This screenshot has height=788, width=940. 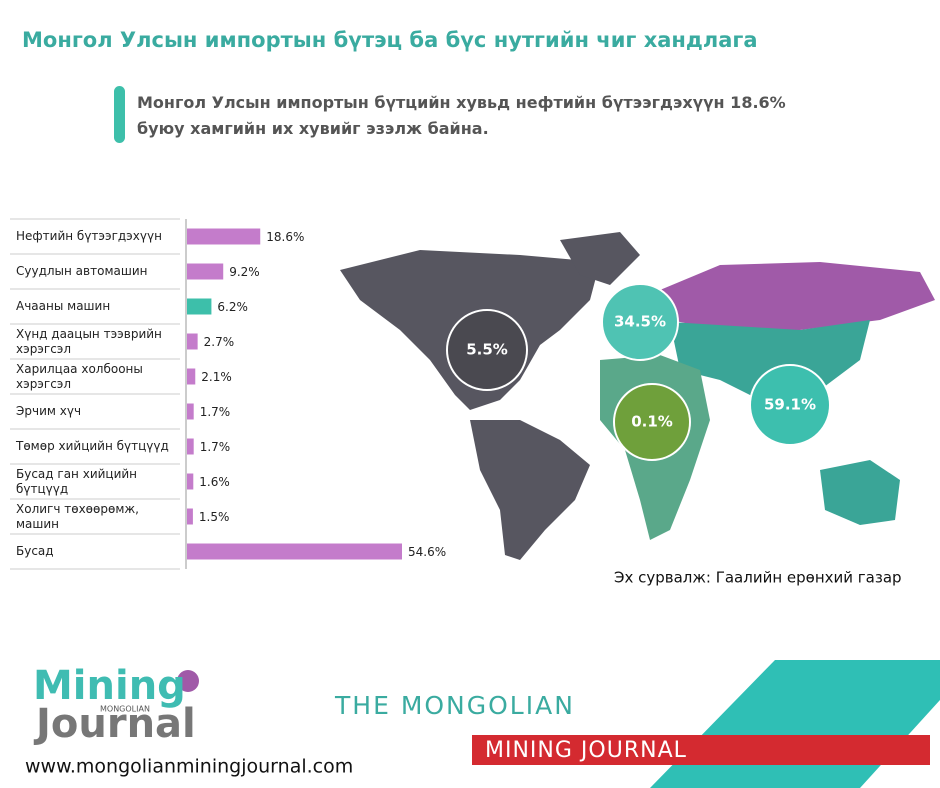 I want to click on value-label: 6.2%, so click(x=232, y=307).